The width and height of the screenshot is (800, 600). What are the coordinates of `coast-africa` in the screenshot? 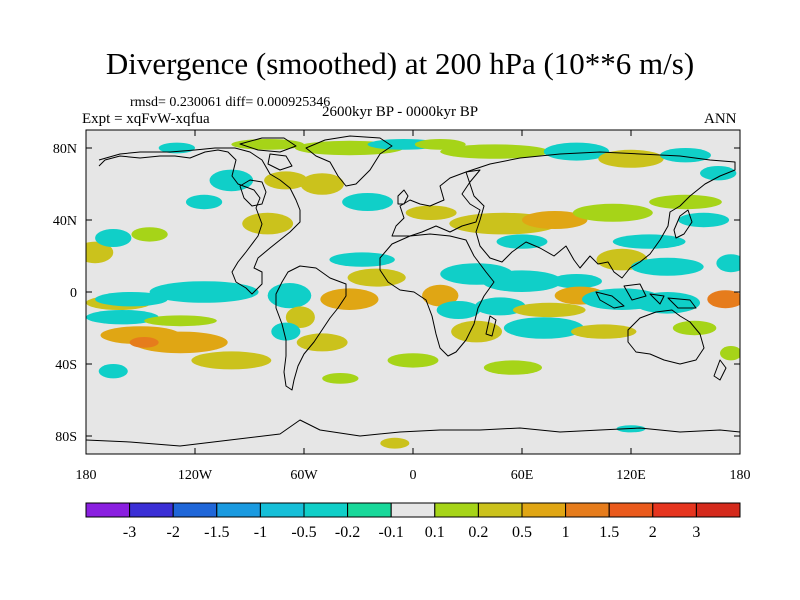 It's located at (437, 295).